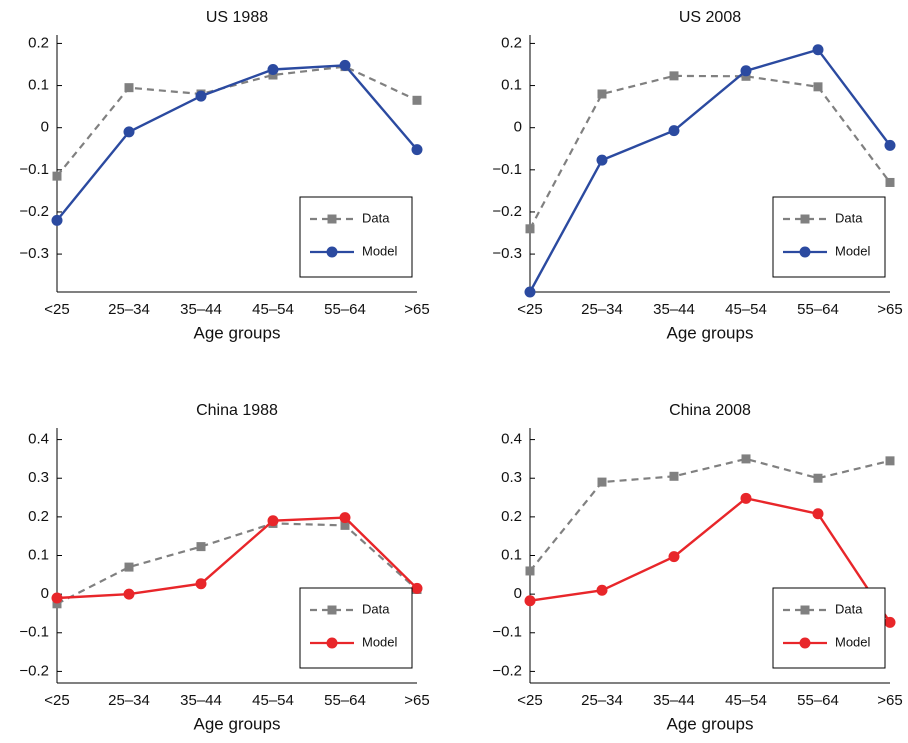 The image size is (908, 743). What do you see at coordinates (710, 410) in the screenshot?
I see `chart-title: China 2008` at bounding box center [710, 410].